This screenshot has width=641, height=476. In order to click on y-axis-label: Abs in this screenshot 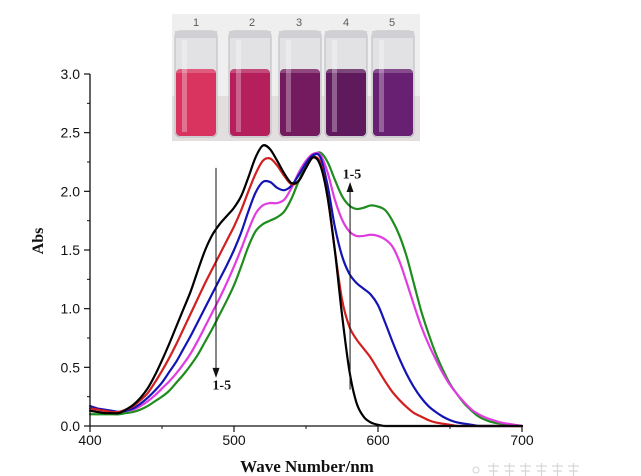, I will do `click(38, 241)`.